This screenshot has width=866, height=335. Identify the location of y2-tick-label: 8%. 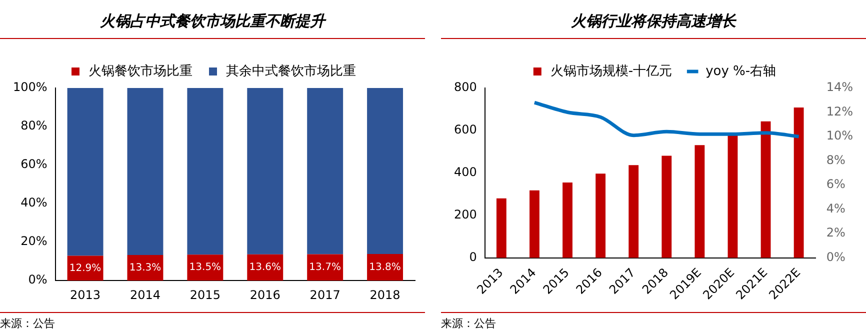
(836, 159).